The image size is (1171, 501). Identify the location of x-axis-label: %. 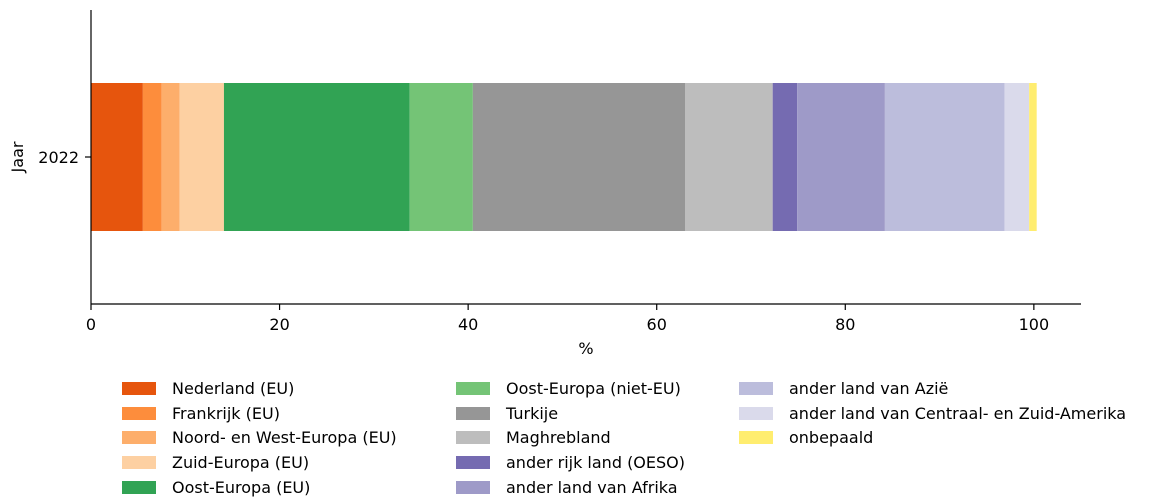
(585, 348).